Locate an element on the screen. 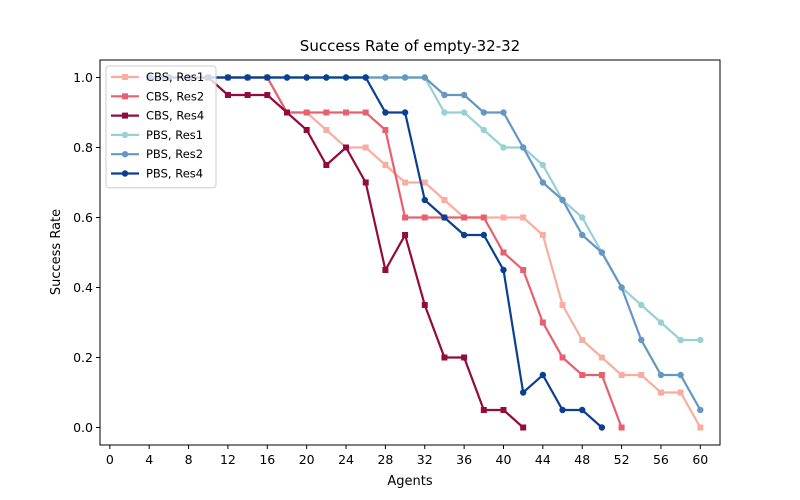 The height and width of the screenshot is (500, 800). legend-item: PBS, Res1 is located at coordinates (157, 135).